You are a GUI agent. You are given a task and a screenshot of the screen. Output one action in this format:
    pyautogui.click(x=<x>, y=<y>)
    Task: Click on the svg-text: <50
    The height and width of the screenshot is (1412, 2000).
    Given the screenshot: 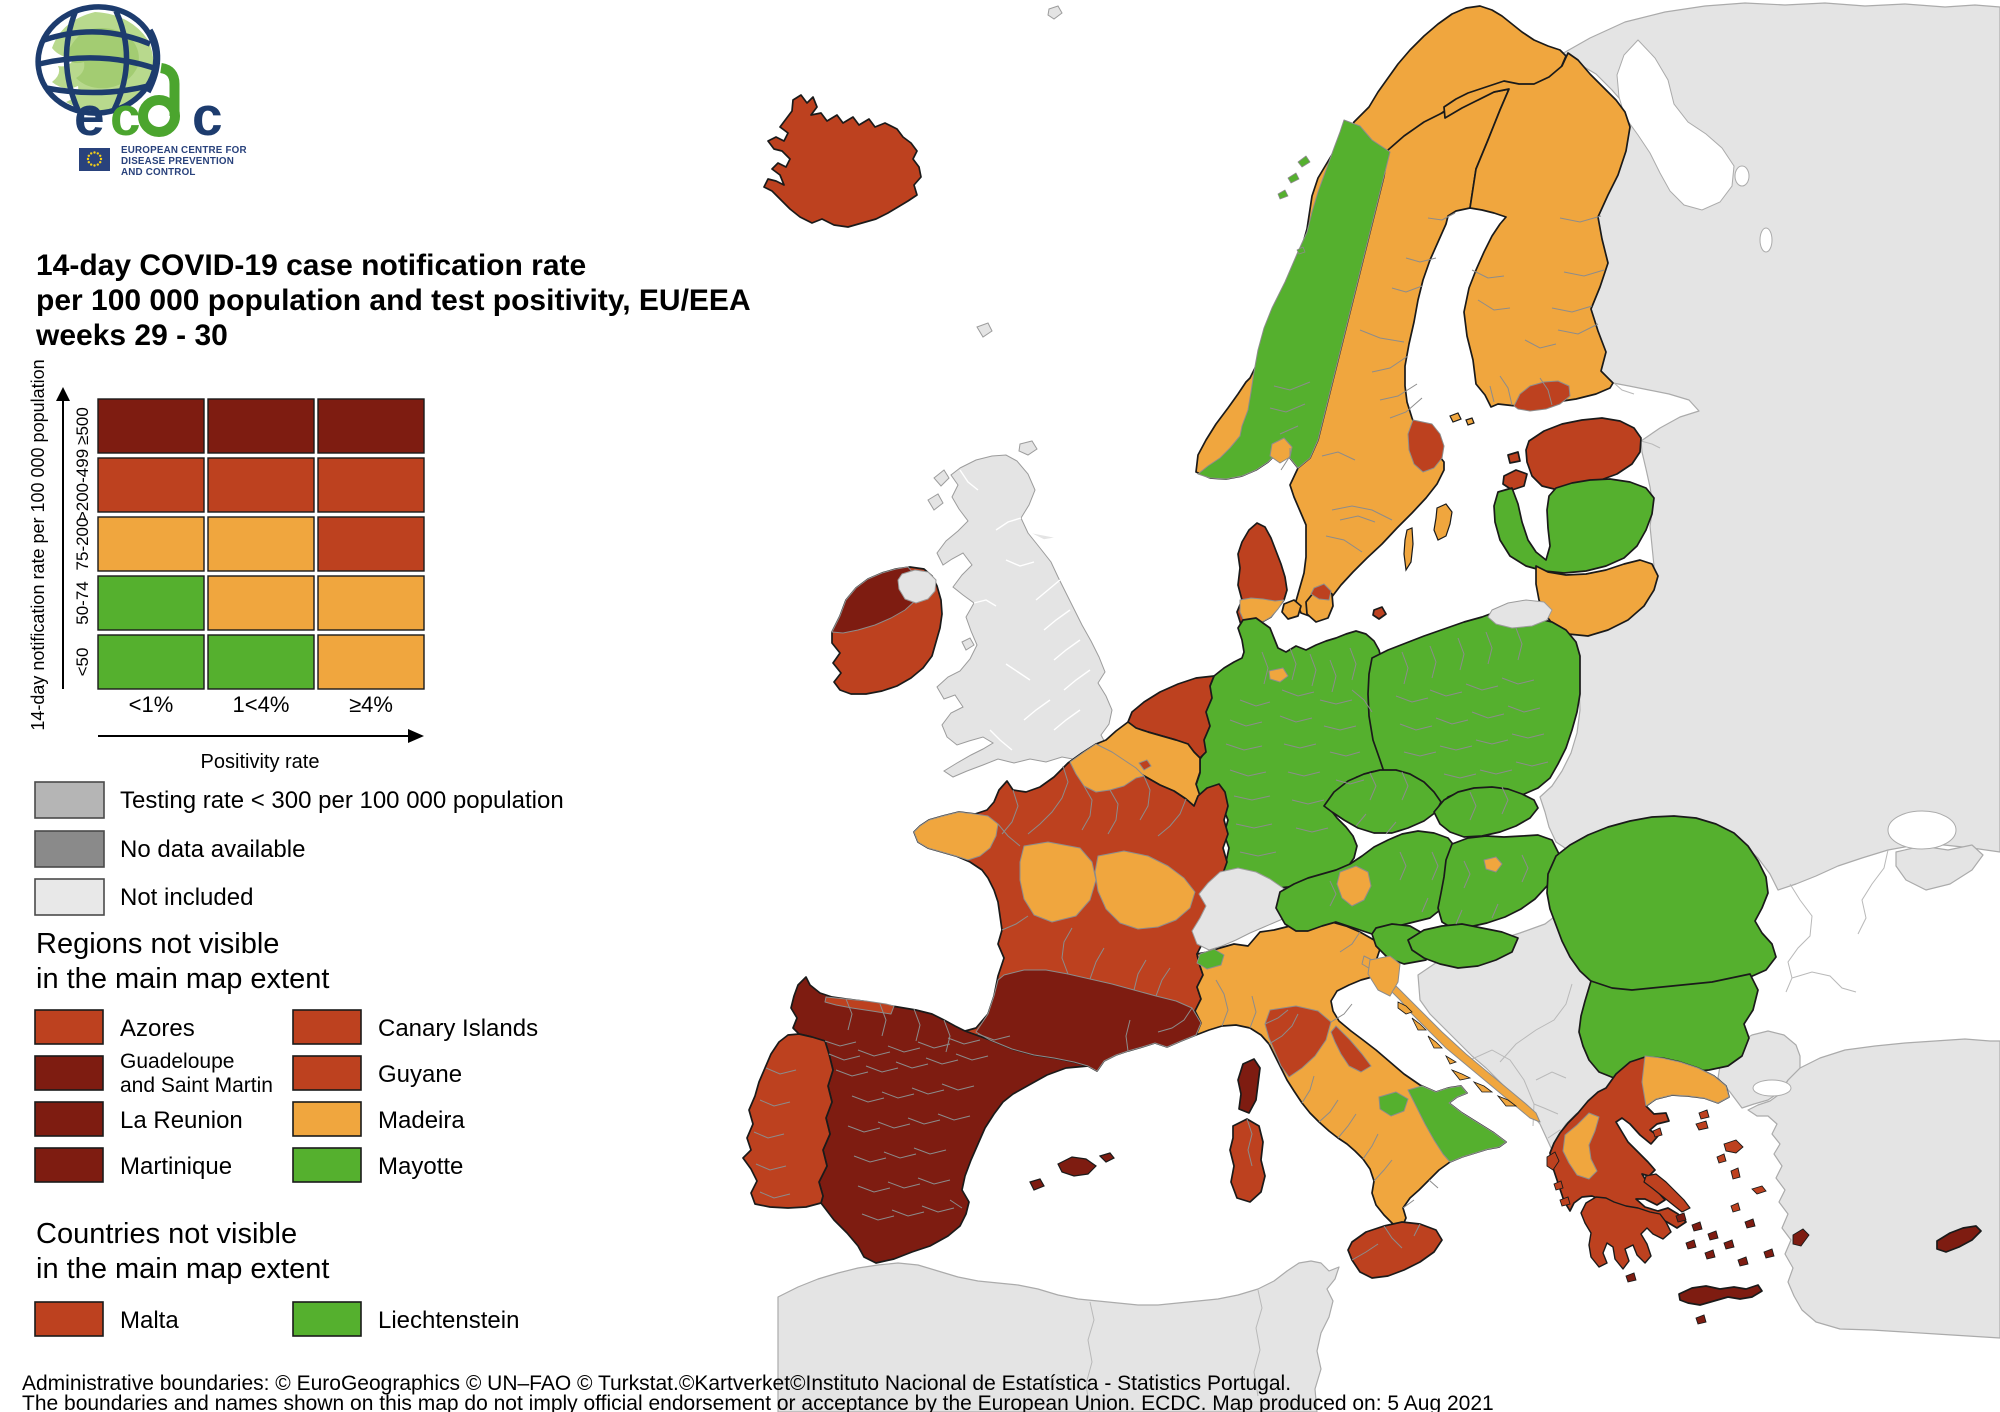 What is the action you would take?
    pyautogui.click(x=82, y=662)
    